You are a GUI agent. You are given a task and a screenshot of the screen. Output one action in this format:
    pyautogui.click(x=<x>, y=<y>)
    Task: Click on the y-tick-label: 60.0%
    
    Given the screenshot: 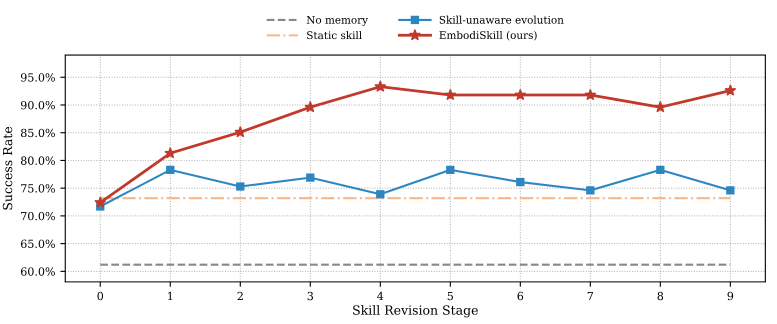 What is the action you would take?
    pyautogui.click(x=37, y=271)
    